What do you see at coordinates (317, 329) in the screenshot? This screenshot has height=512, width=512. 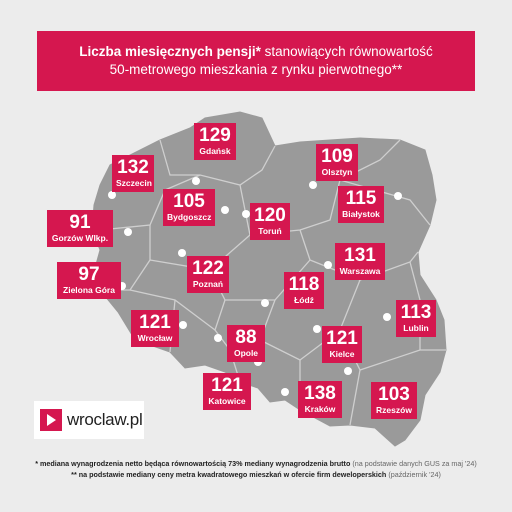 I see `city-dot-kielce` at bounding box center [317, 329].